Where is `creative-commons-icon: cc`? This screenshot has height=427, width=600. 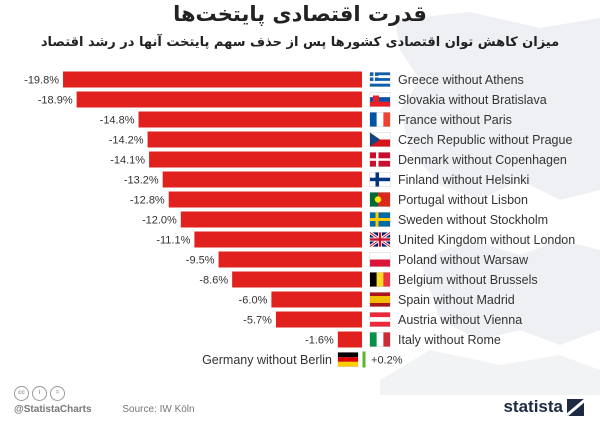
creative-commons-icon: cc is located at coordinates (21, 393).